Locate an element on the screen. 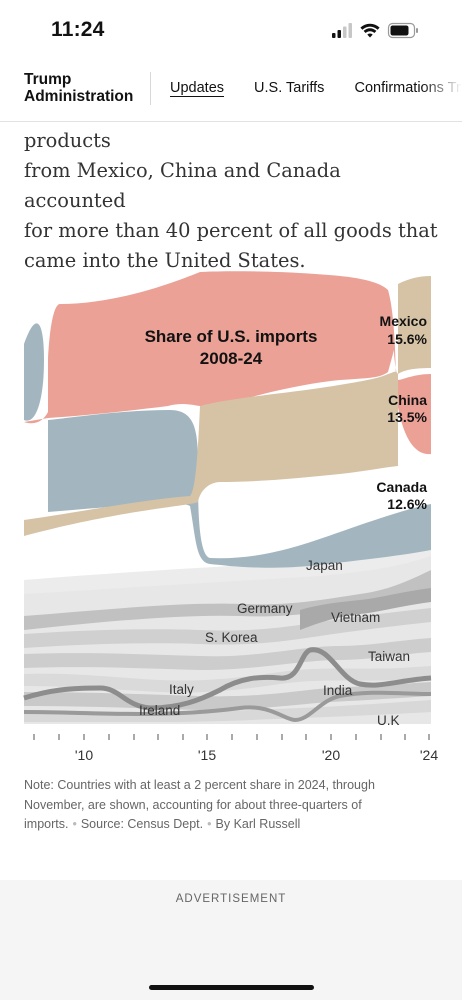 This screenshot has height=1000, width=462. country-label-ireland: Ireland is located at coordinates (159, 710).